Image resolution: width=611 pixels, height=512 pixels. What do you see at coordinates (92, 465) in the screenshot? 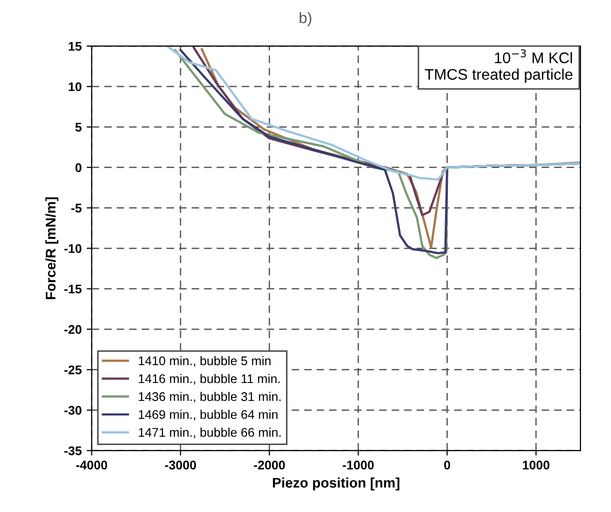
I see `x-tick-label: -4000` at bounding box center [92, 465].